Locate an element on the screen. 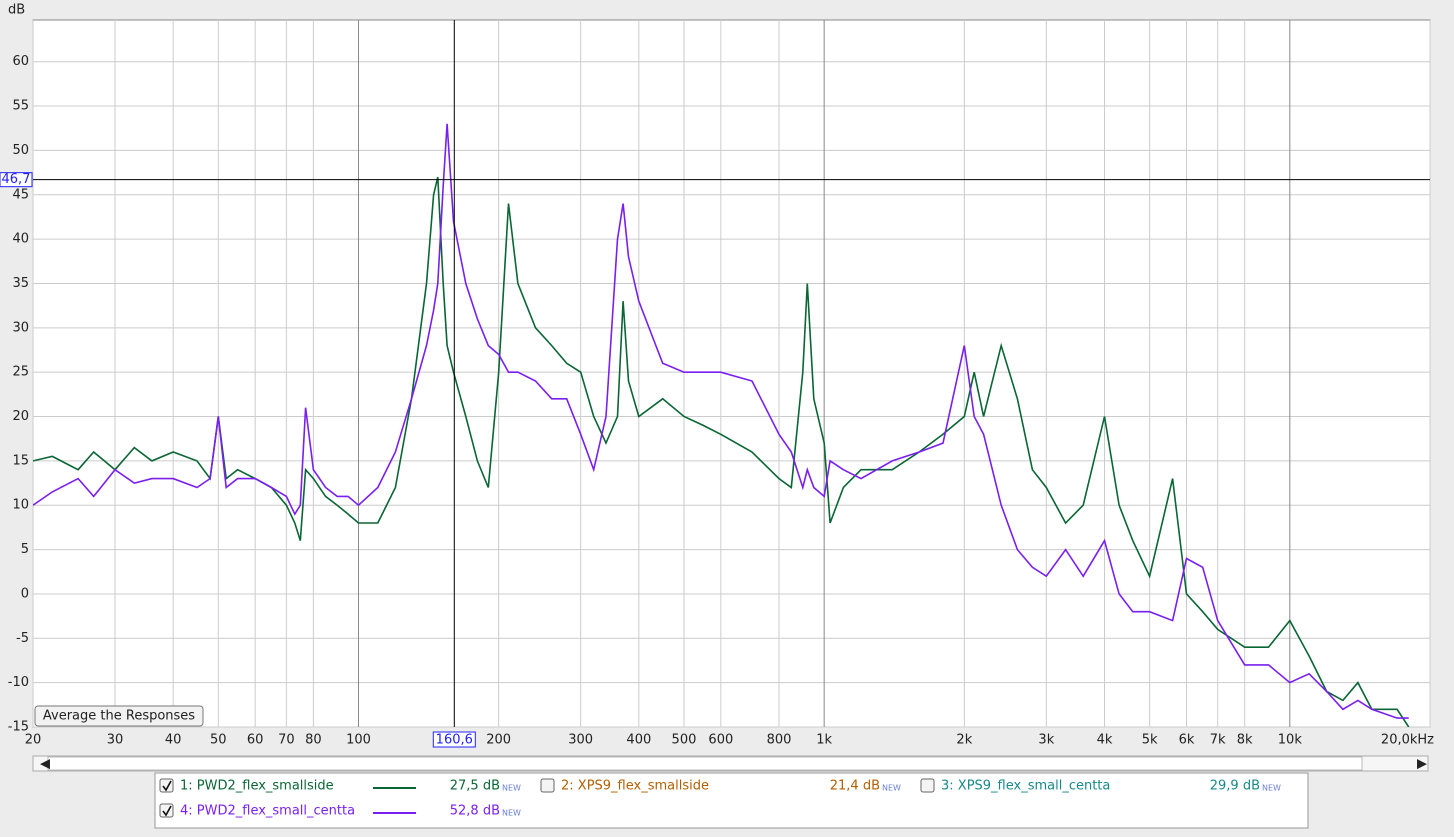  y-tick-label: 50 is located at coordinates (20, 150).